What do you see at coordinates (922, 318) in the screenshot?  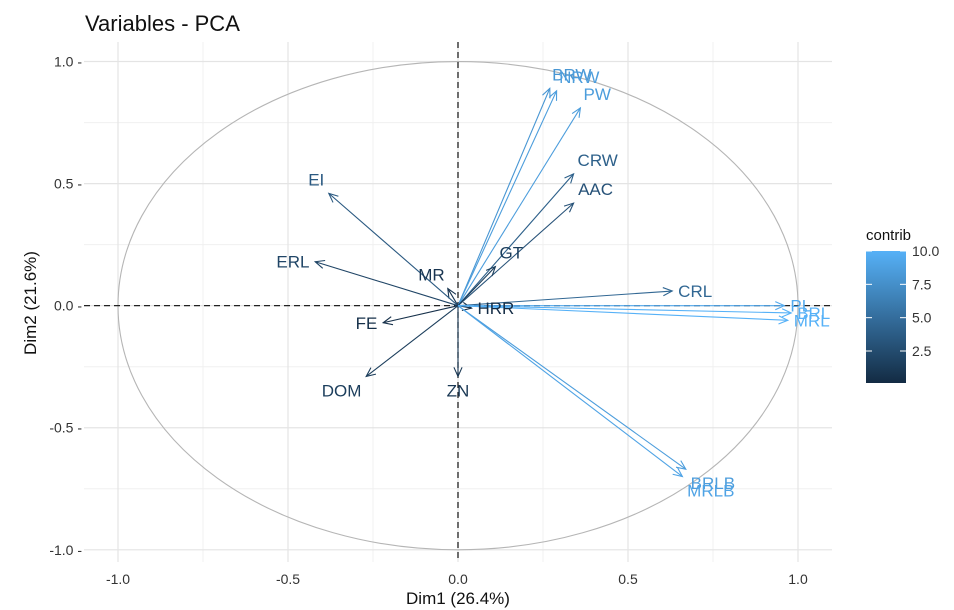 I see `legend-tick-label: 5.0` at bounding box center [922, 318].